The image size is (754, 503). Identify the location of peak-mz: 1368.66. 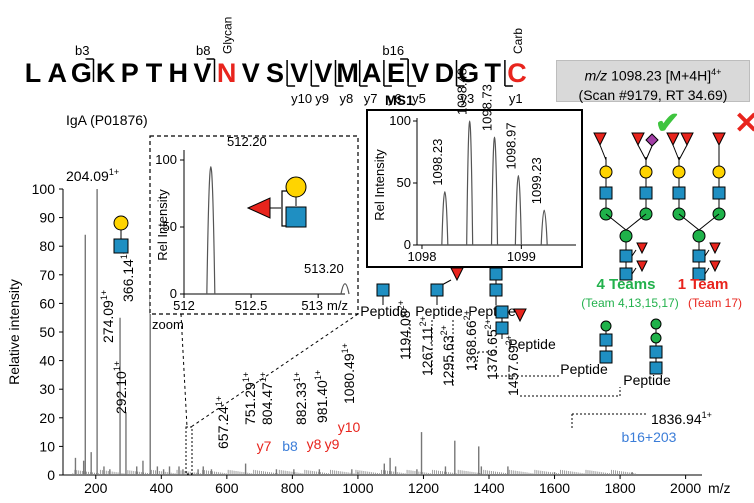
(471, 345).